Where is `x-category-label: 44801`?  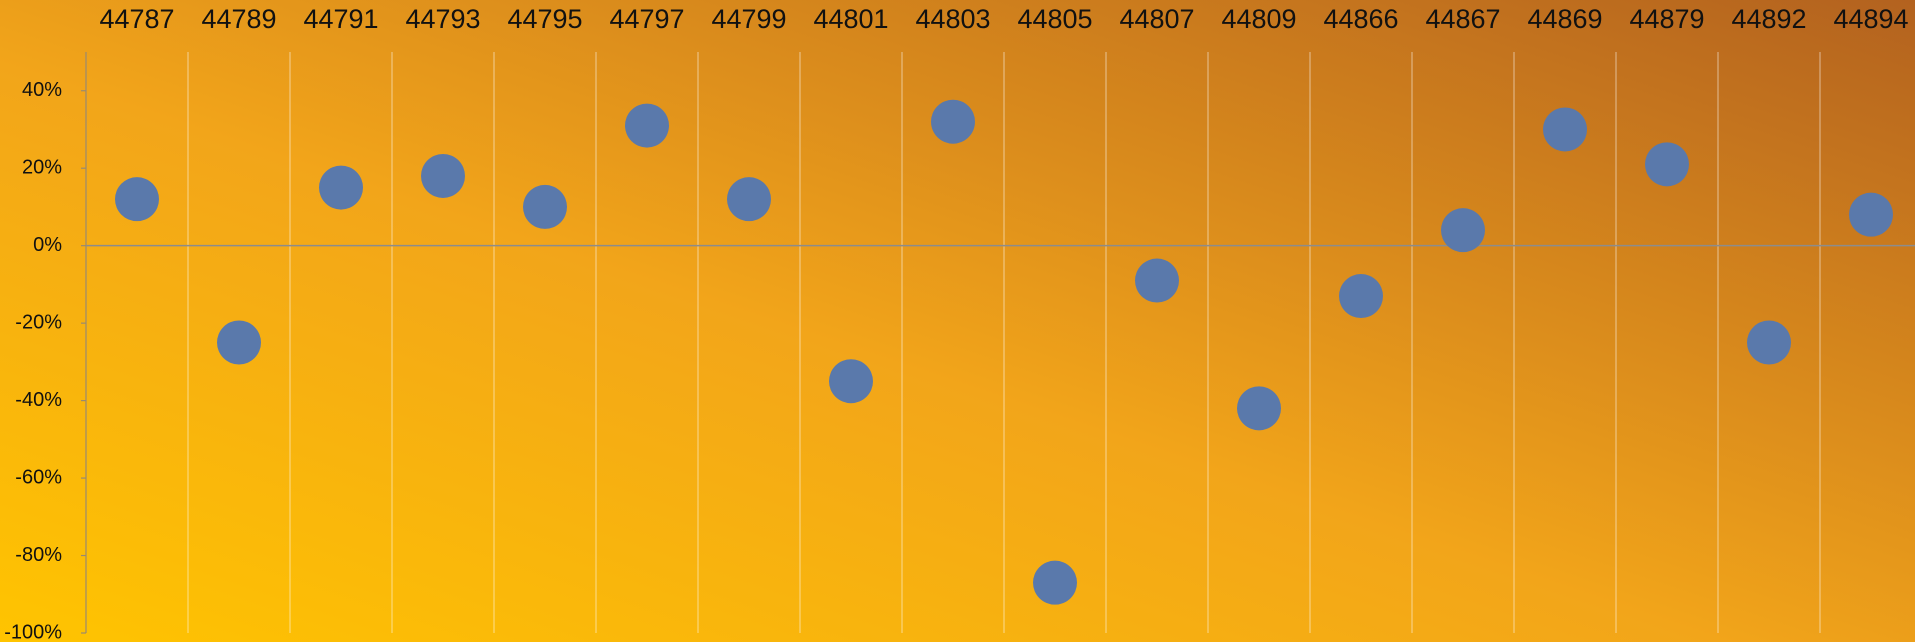
x-category-label: 44801 is located at coordinates (850, 19).